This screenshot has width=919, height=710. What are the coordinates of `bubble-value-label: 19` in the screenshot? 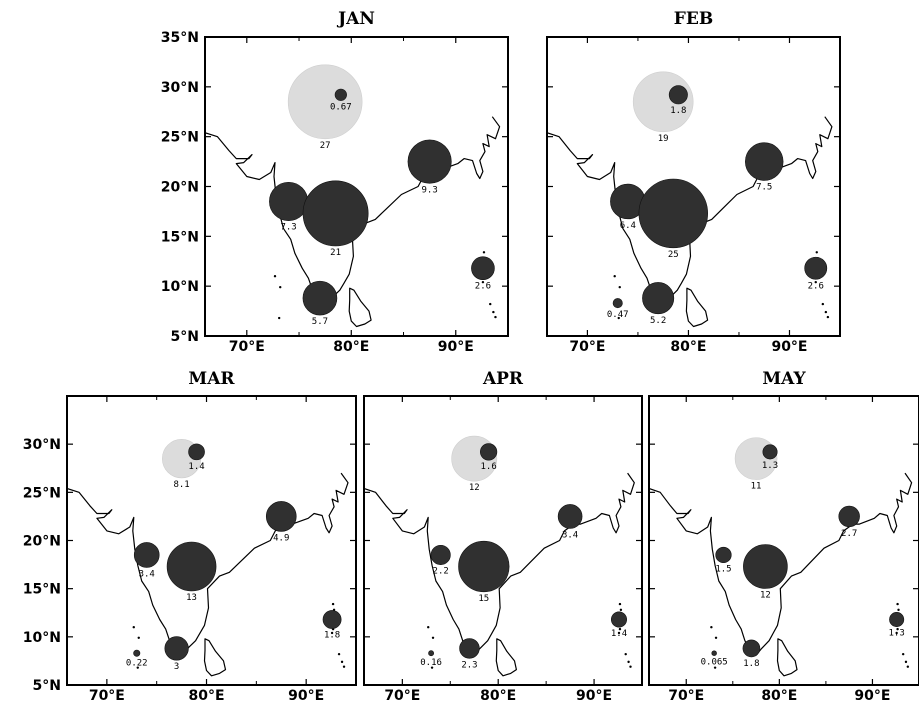 It's located at (663, 139).